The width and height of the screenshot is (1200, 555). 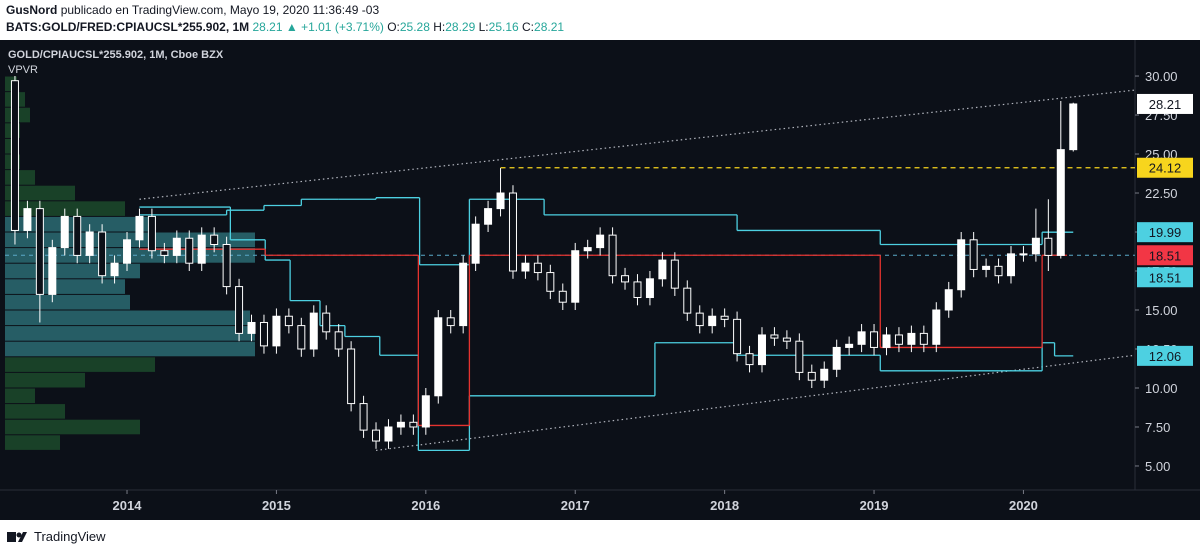 I want to click on y-tick-label: 7.50, so click(x=1157, y=427).